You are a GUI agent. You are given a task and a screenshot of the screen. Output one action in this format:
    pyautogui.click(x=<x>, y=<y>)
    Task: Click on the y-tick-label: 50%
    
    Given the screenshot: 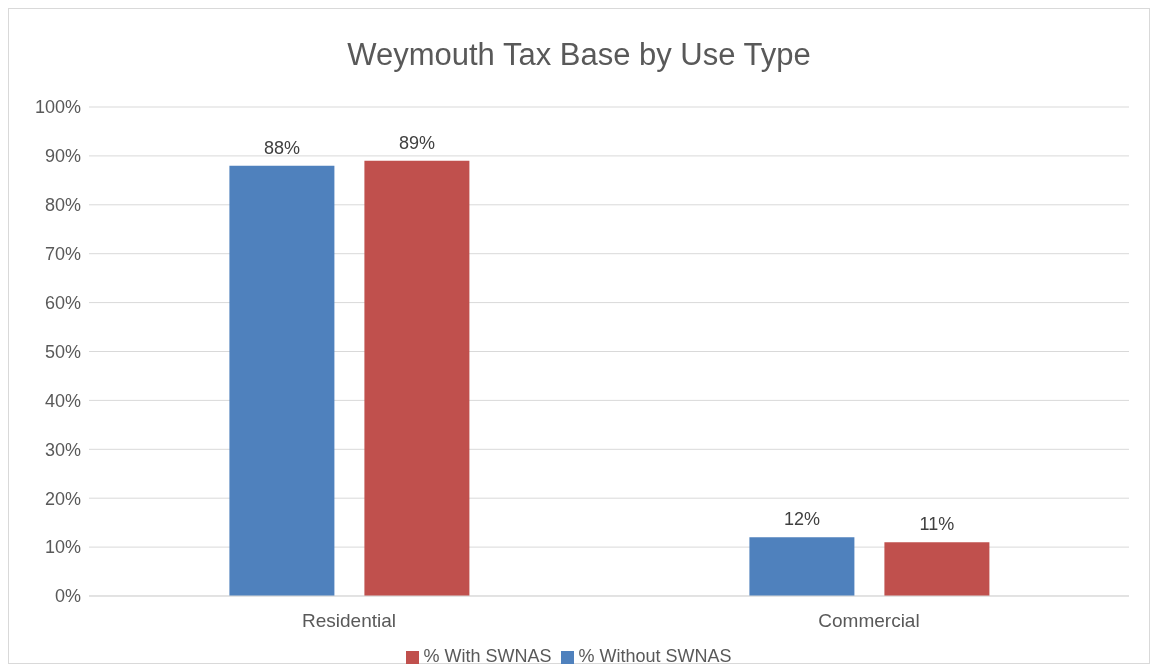 What is the action you would take?
    pyautogui.click(x=62, y=351)
    